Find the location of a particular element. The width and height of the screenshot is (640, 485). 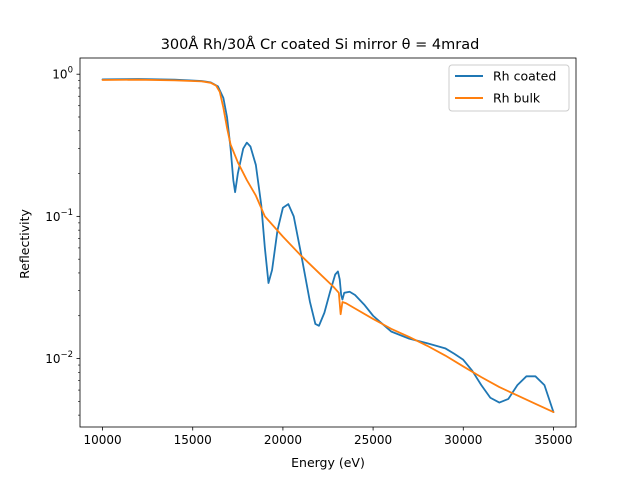

y-axis-label: Reflectivity is located at coordinates (24, 244).